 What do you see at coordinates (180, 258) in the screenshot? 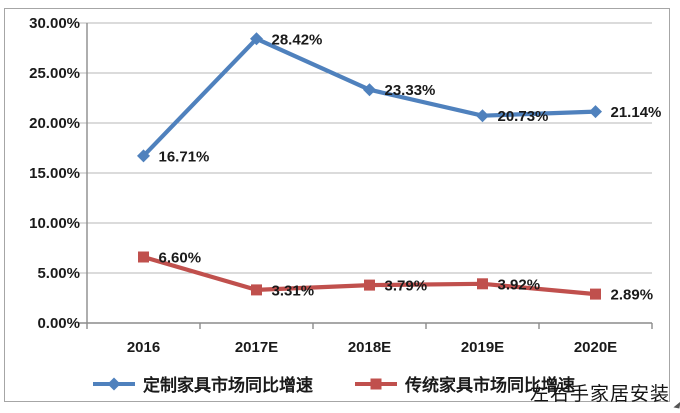
I see `data-label: 6.60%` at bounding box center [180, 258].